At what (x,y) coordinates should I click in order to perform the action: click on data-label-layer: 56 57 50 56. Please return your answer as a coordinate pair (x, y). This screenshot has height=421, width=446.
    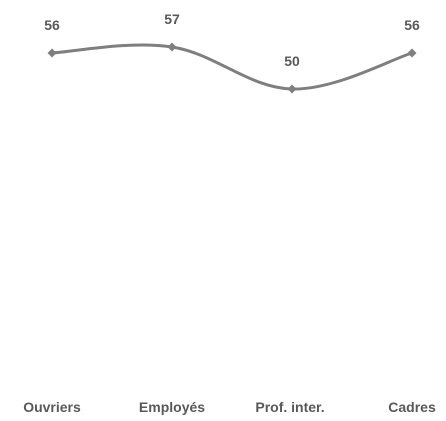
    Looking at the image, I should click on (232, 40).